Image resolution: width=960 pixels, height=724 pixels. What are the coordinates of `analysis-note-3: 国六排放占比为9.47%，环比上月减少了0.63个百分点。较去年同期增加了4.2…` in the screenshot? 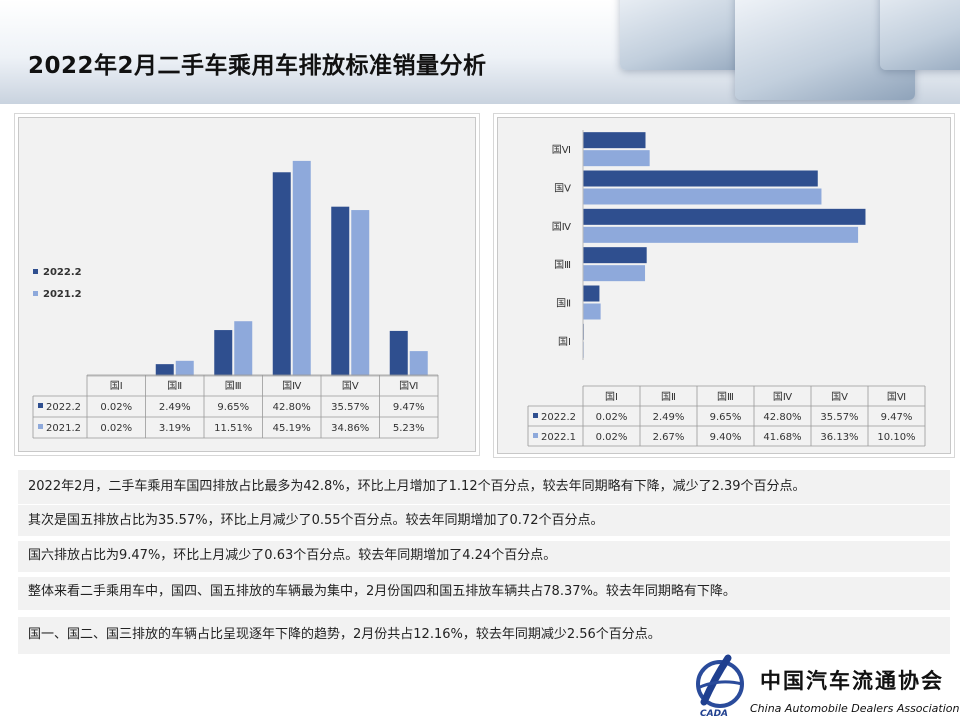 It's located at (484, 556).